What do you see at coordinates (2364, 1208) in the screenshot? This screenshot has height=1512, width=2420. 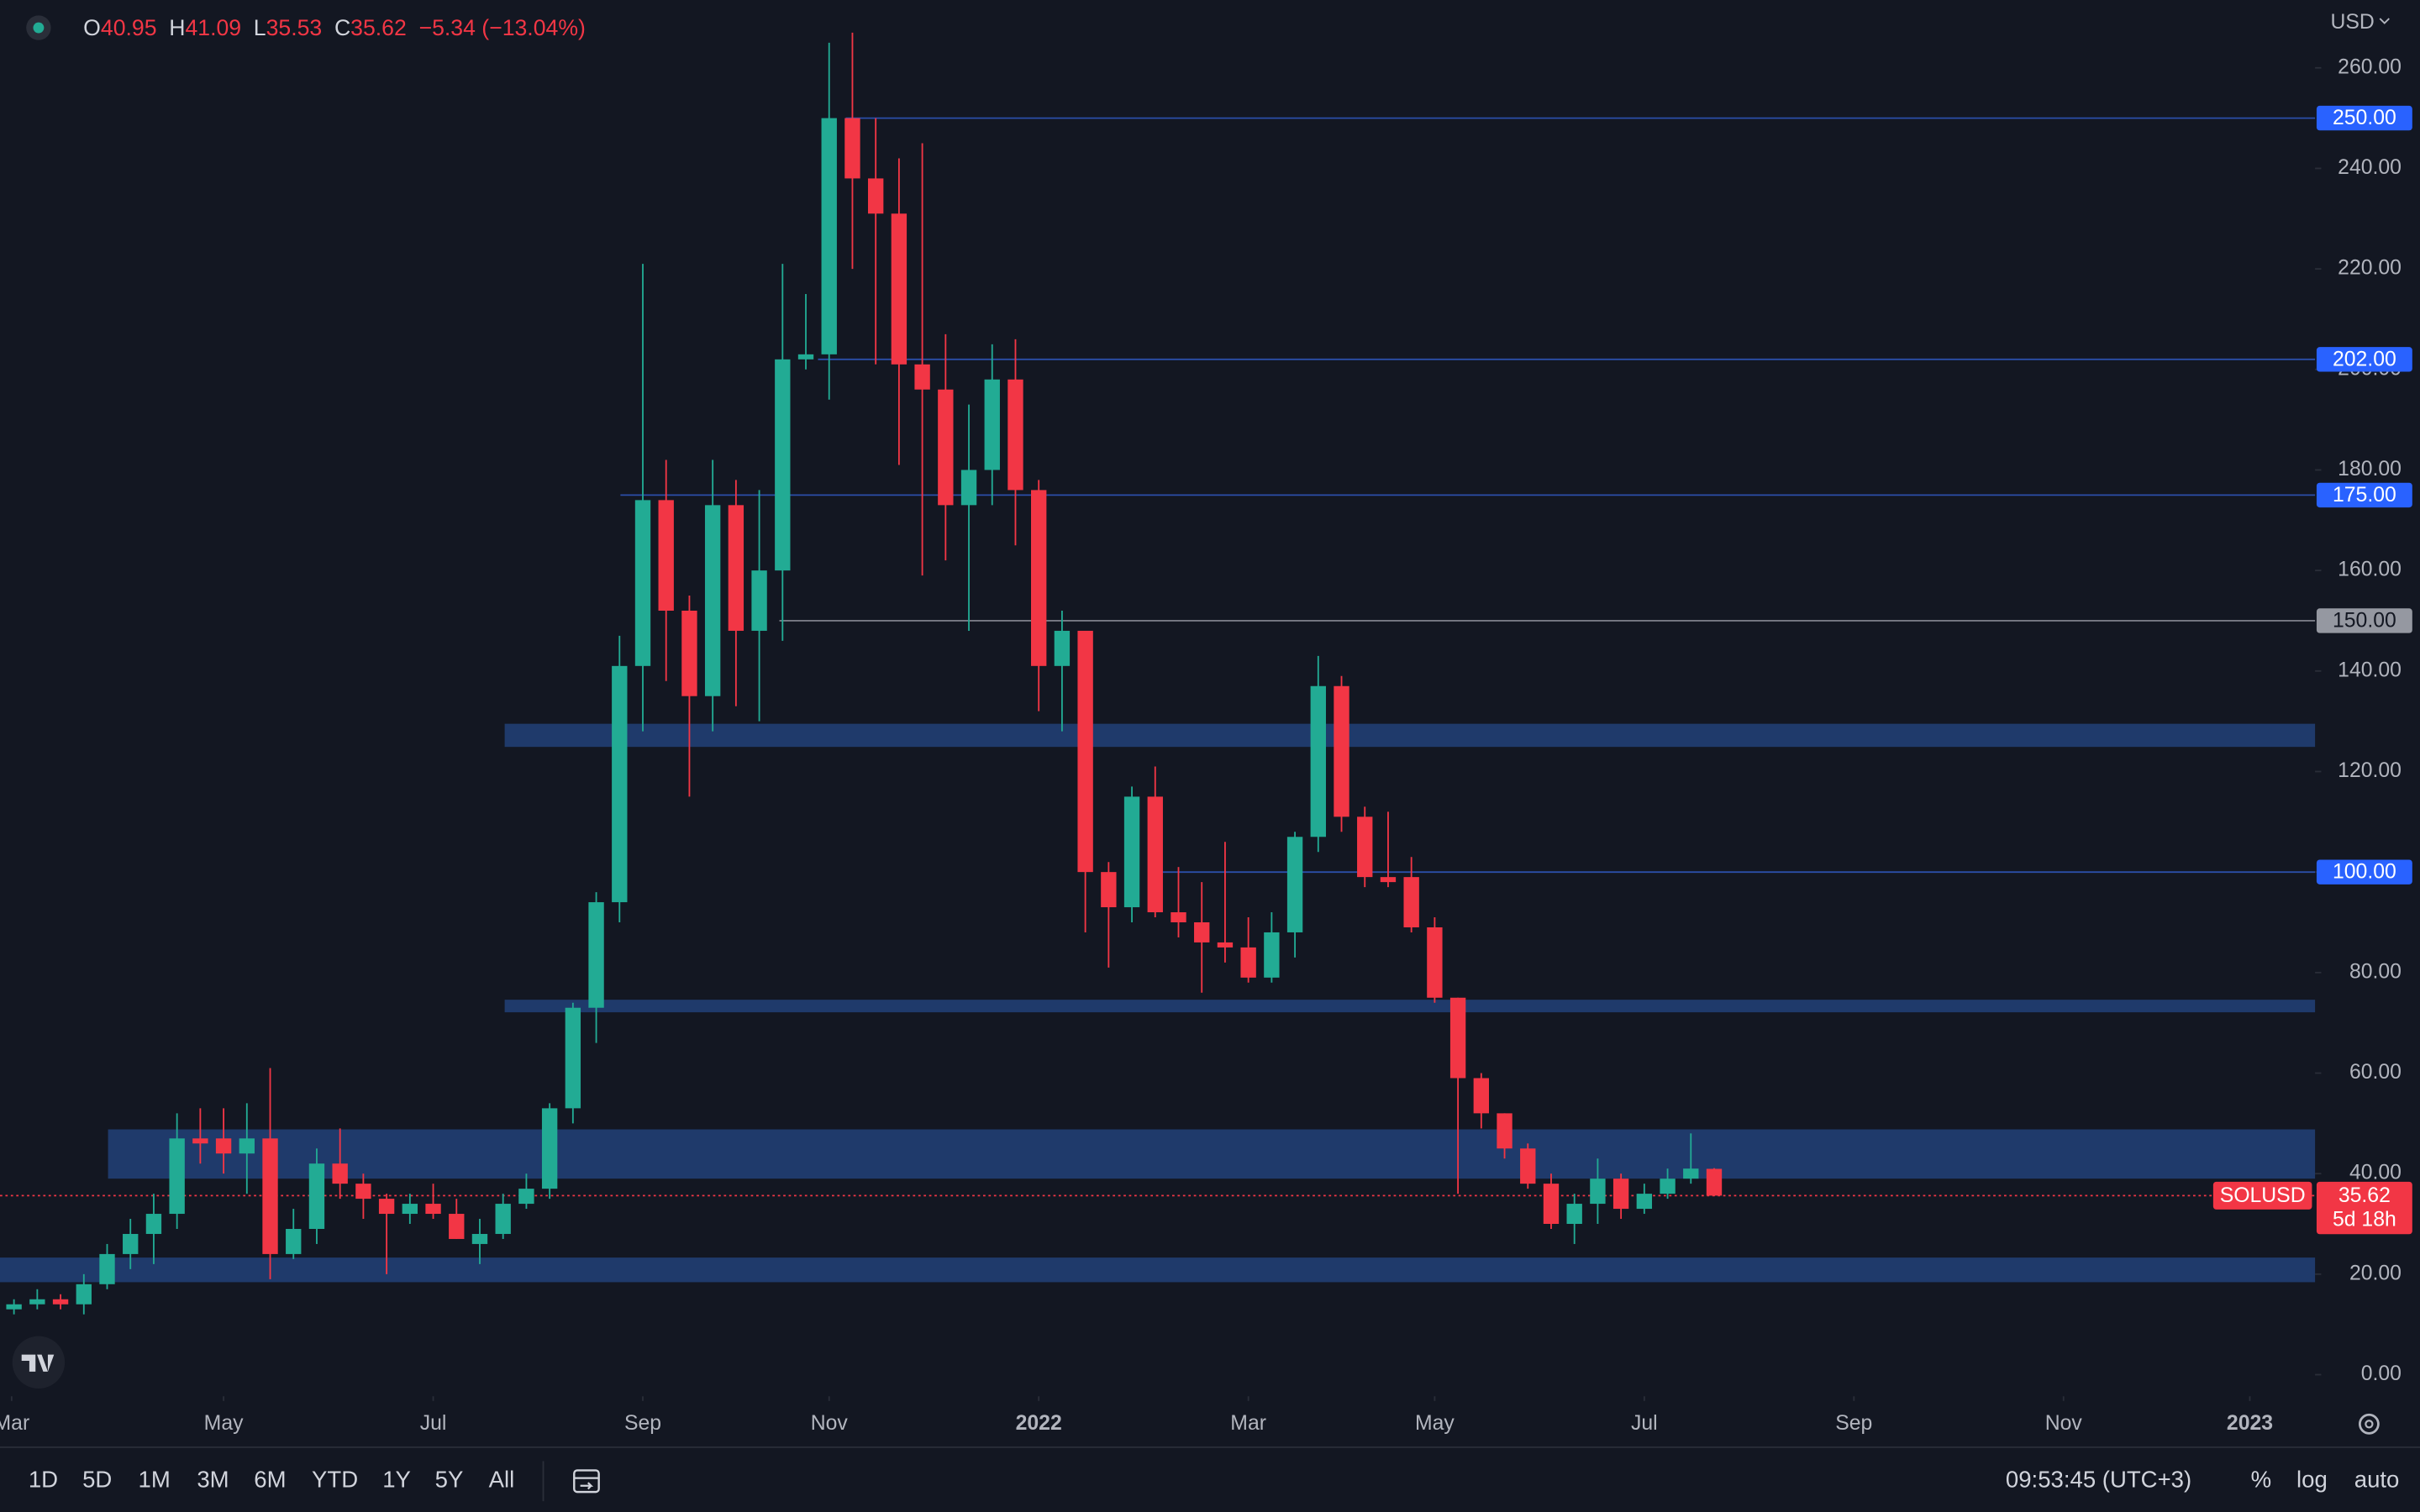 I see `last-price-box` at bounding box center [2364, 1208].